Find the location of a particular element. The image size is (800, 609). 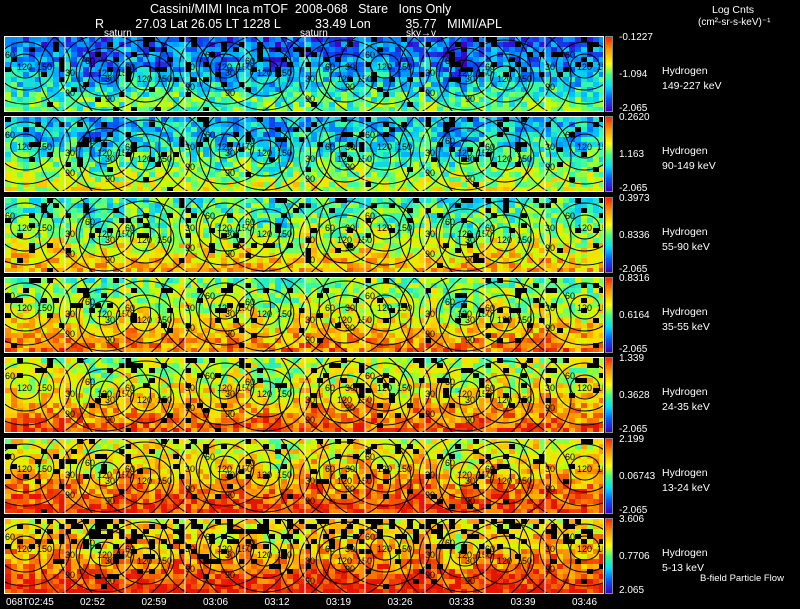

heatmap-cells is located at coordinates (304, 235).